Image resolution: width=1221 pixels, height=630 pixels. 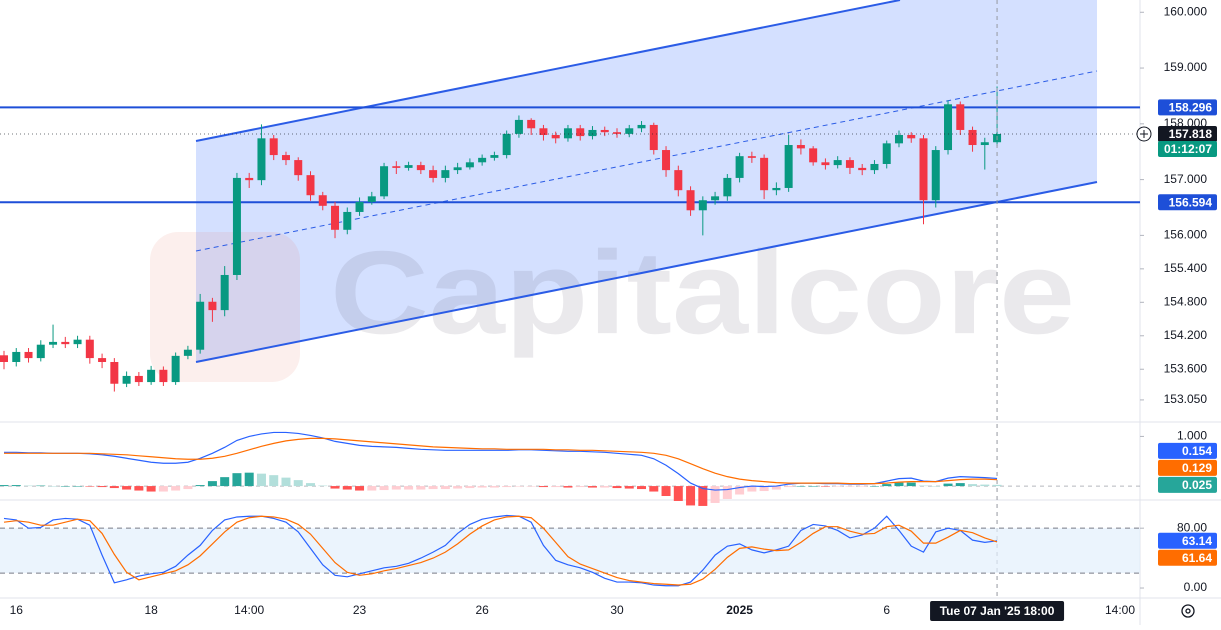 What do you see at coordinates (500, 550) in the screenshot?
I see `stochastic-line` at bounding box center [500, 550].